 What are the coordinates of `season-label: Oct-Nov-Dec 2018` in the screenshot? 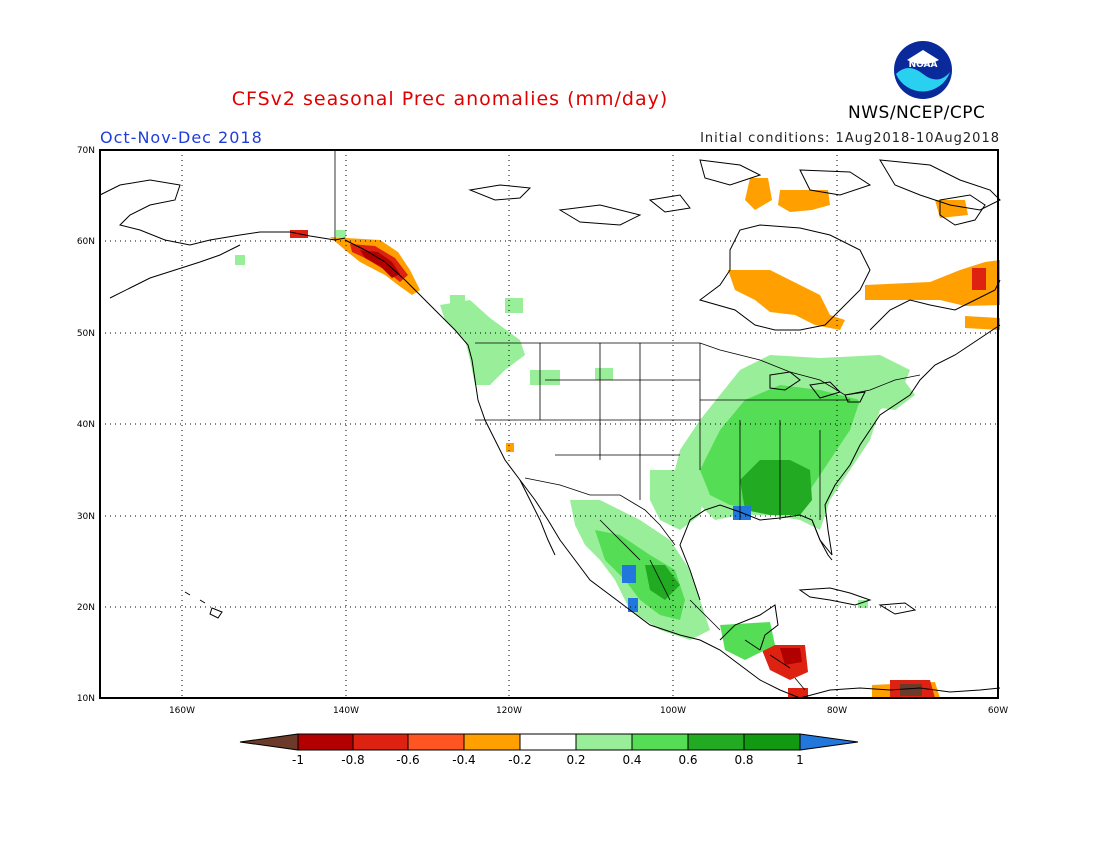 It's located at (181, 137).